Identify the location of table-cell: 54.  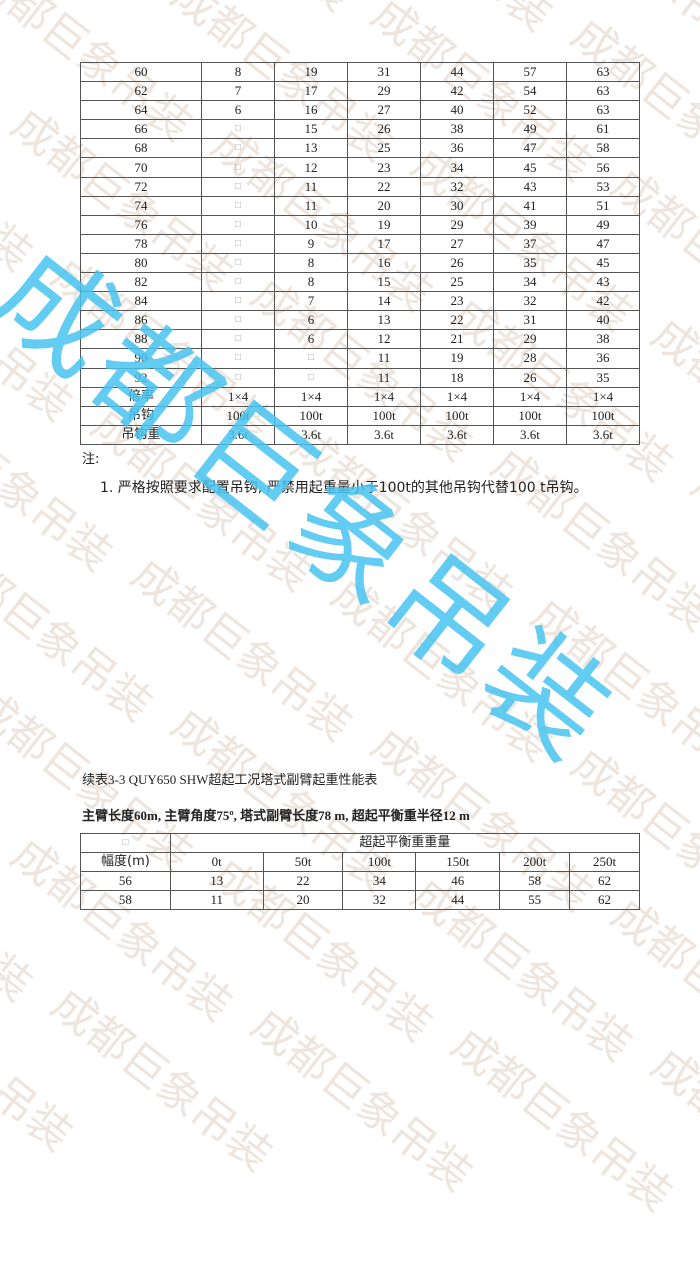
(530, 91).